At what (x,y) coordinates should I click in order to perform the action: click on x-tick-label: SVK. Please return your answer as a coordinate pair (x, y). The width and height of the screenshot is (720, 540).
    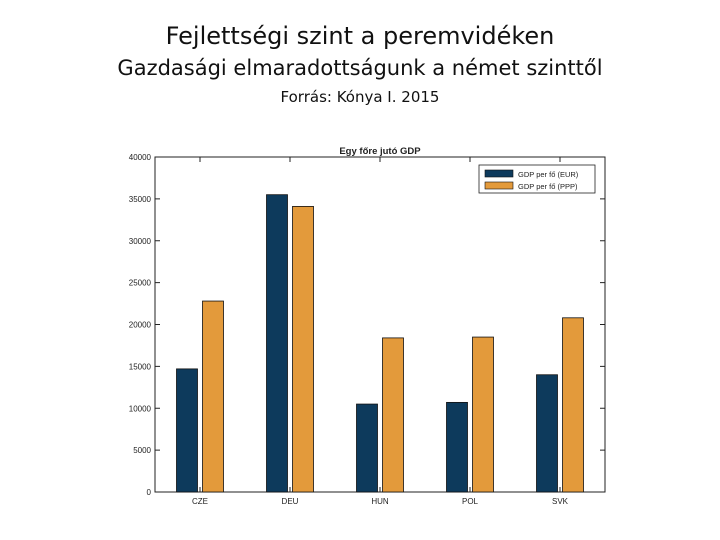
    Looking at the image, I should click on (560, 501).